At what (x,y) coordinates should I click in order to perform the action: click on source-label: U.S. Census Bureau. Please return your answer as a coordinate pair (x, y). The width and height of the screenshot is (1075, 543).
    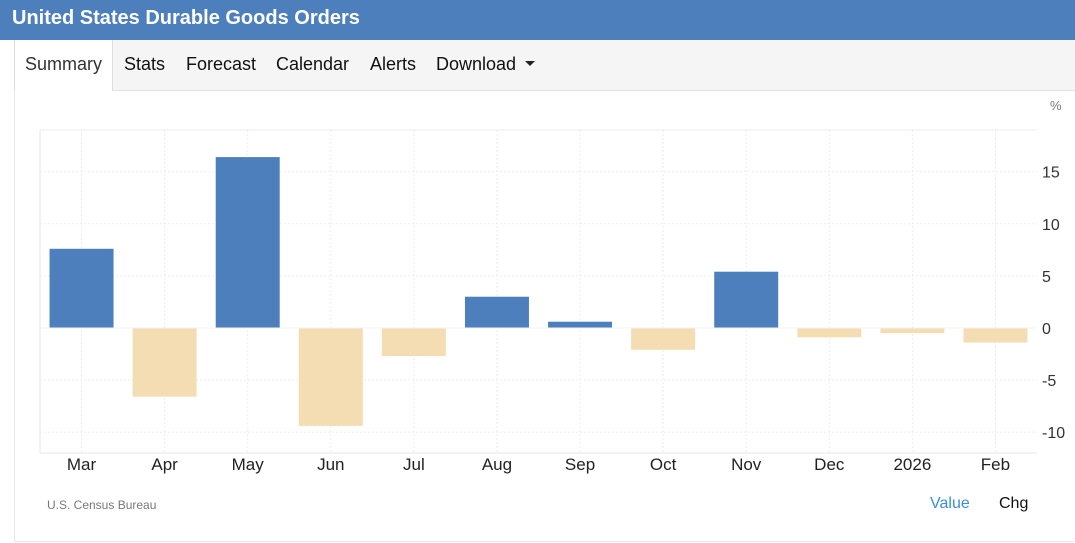
    Looking at the image, I should click on (102, 505).